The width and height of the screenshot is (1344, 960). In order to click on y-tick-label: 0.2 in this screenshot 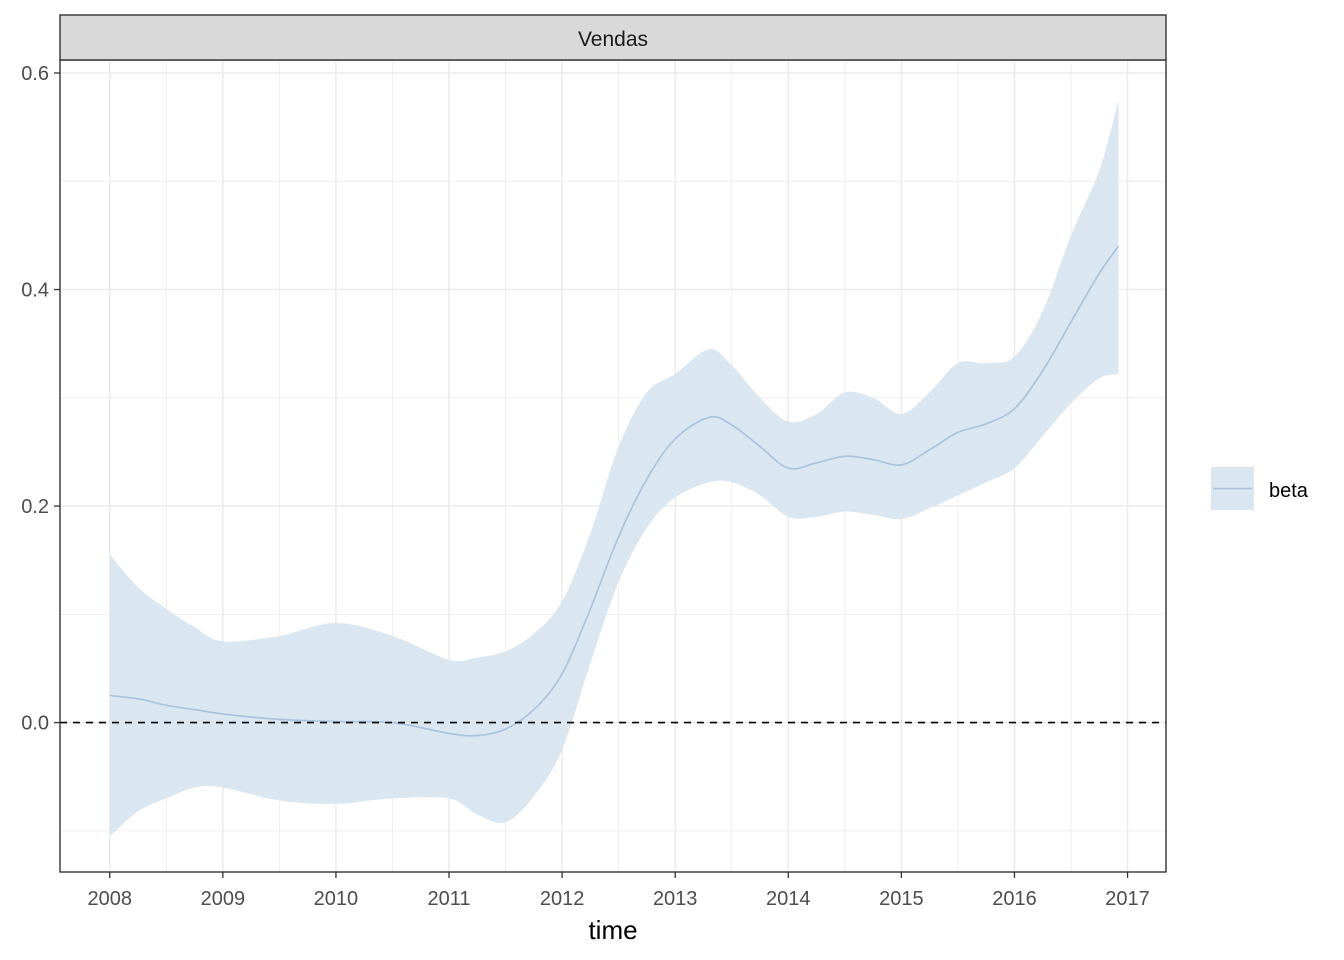, I will do `click(35, 507)`.